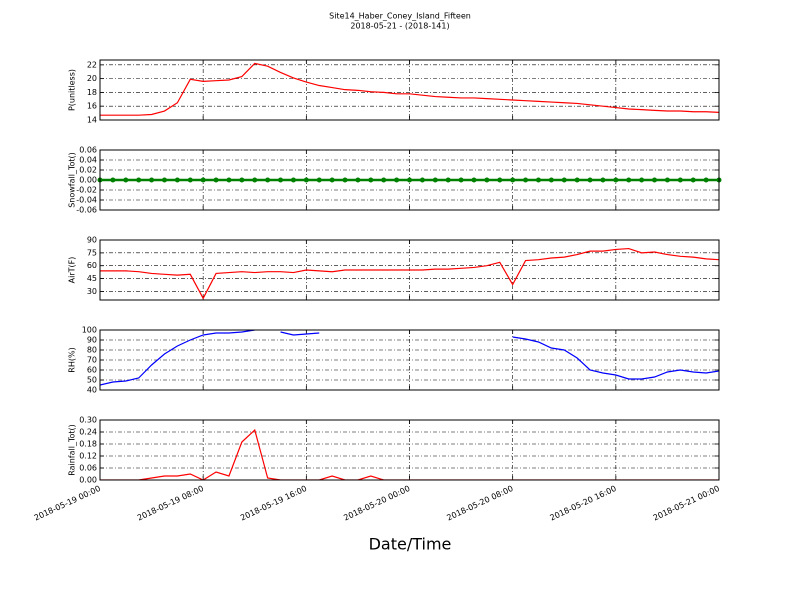 The height and width of the screenshot is (600, 800). I want to click on figure-title: Site14_Haber_Coney_Island_Fifteen, so click(400, 16).